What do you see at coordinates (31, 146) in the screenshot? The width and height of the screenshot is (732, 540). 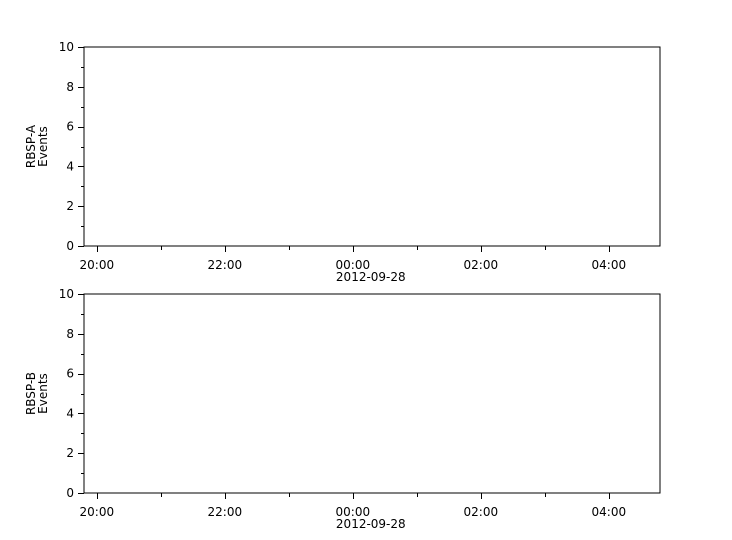 I see `y-axis-label: RBSP-A` at bounding box center [31, 146].